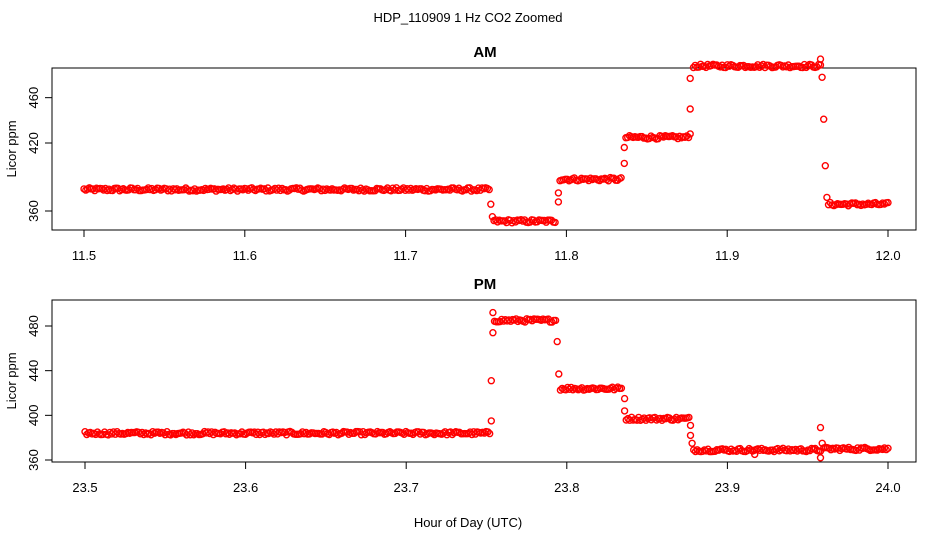  What do you see at coordinates (84, 487) in the screenshot?
I see `pm-x-tick-label: 23.5` at bounding box center [84, 487].